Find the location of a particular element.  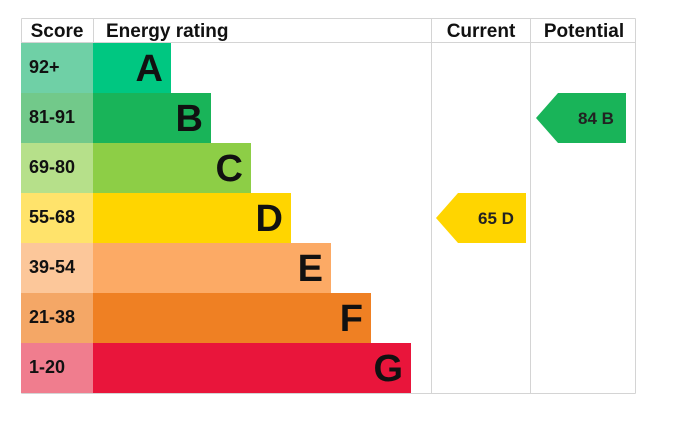

band-letter-e: E is located at coordinates (310, 269).